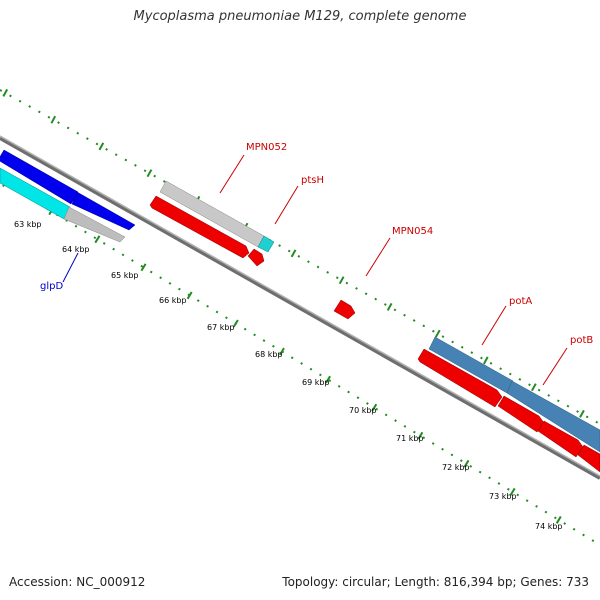 The height and width of the screenshot is (600, 600). What do you see at coordinates (312, 180) in the screenshot?
I see `gene-label: ptsH` at bounding box center [312, 180].